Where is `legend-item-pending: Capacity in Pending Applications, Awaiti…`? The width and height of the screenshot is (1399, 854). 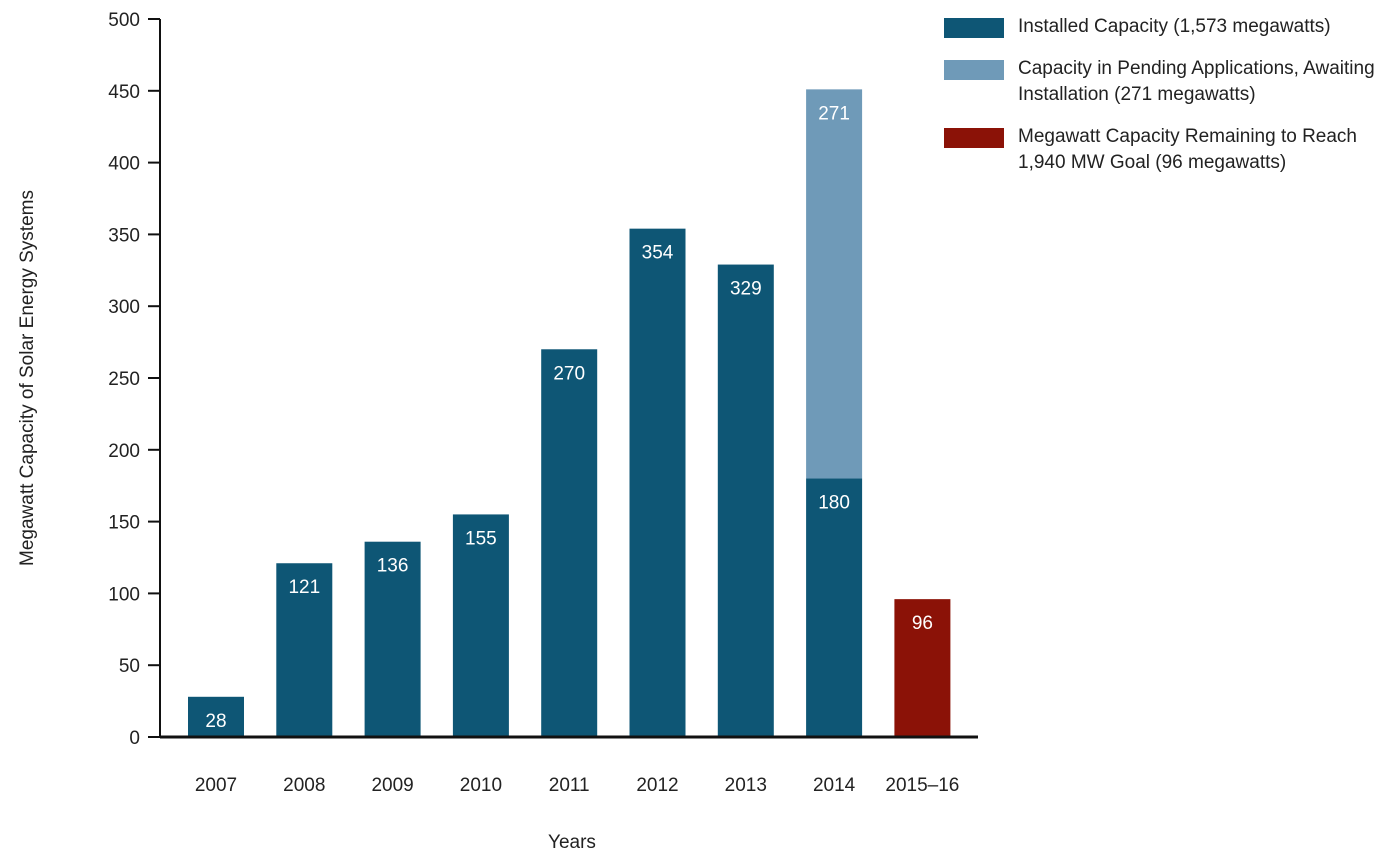 legend-item-pending: Capacity in Pending Applications, Awaiti… is located at coordinates (1169, 82).